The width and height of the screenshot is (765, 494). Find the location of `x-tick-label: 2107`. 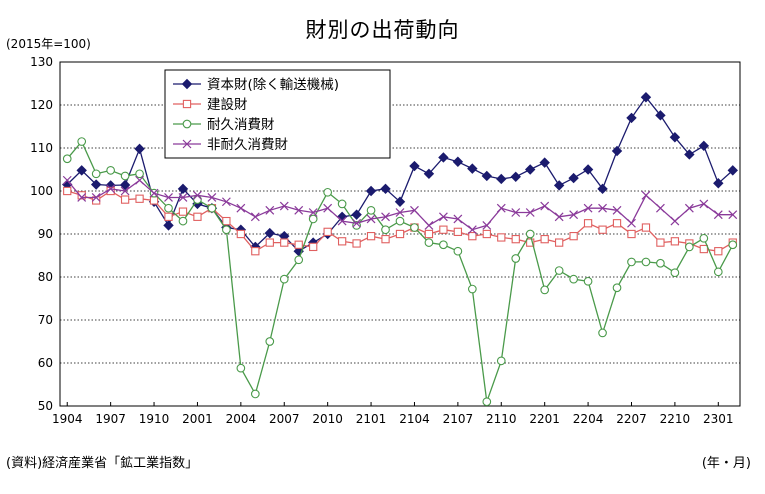

x-tick-label: 2107 is located at coordinates (458, 419).